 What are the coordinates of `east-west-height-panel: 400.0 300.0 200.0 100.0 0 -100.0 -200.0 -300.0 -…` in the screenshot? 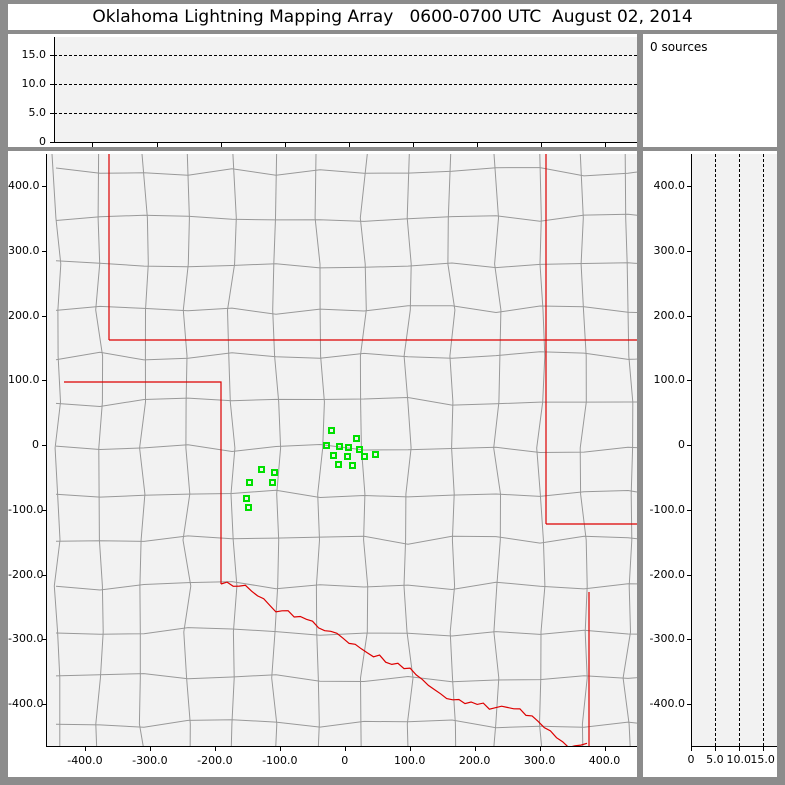 It's located at (710, 464).